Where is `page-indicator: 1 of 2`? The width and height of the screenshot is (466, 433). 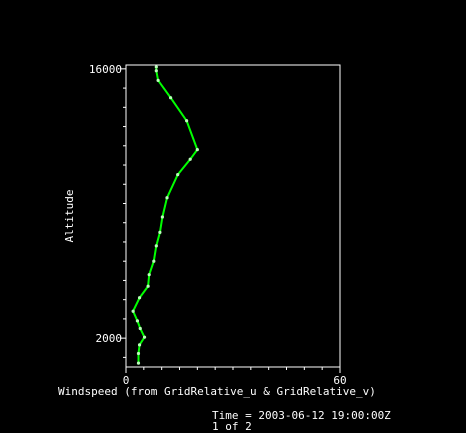 page-indicator: 1 of 2 is located at coordinates (232, 426).